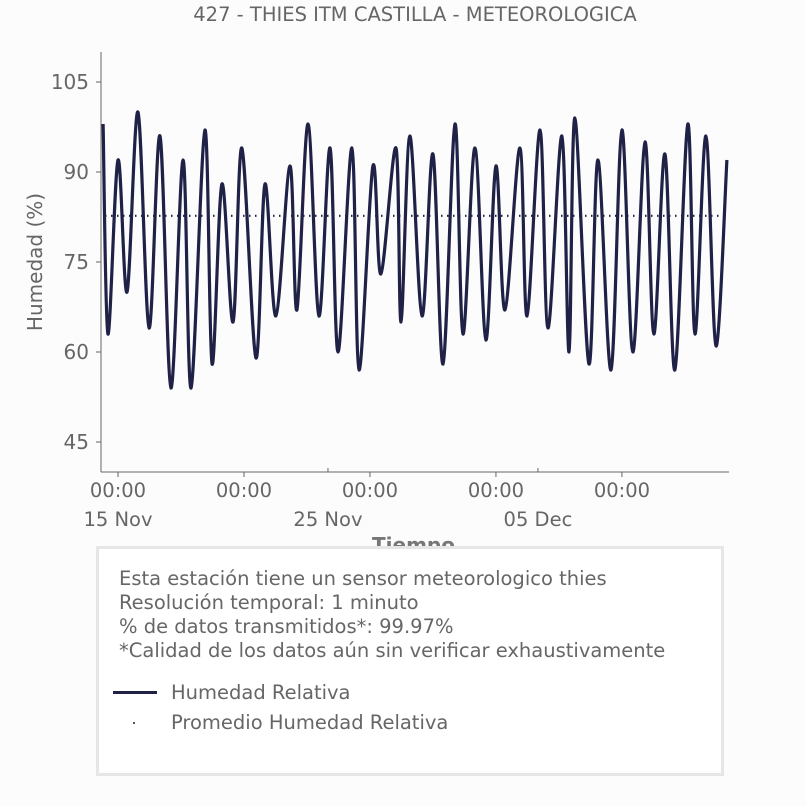 The height and width of the screenshot is (806, 806). What do you see at coordinates (76, 172) in the screenshot?
I see `y-tick-label: 90` at bounding box center [76, 172].